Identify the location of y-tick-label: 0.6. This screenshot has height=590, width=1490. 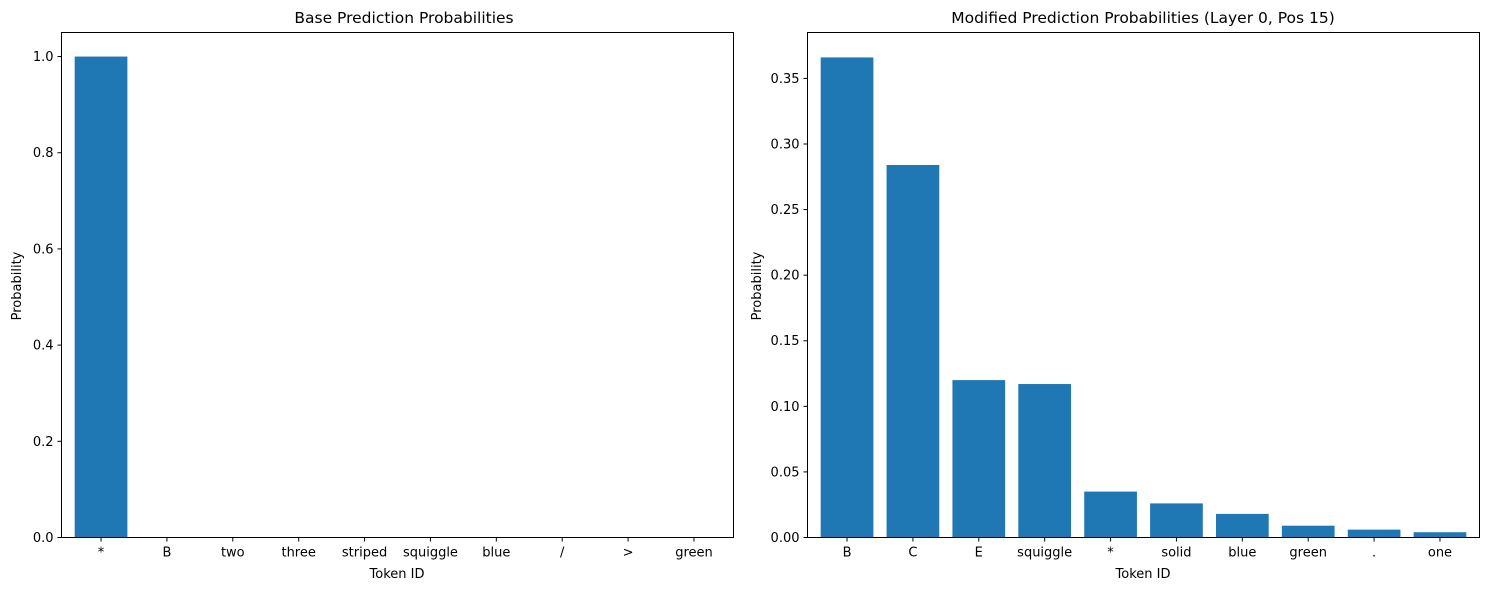
(43, 249).